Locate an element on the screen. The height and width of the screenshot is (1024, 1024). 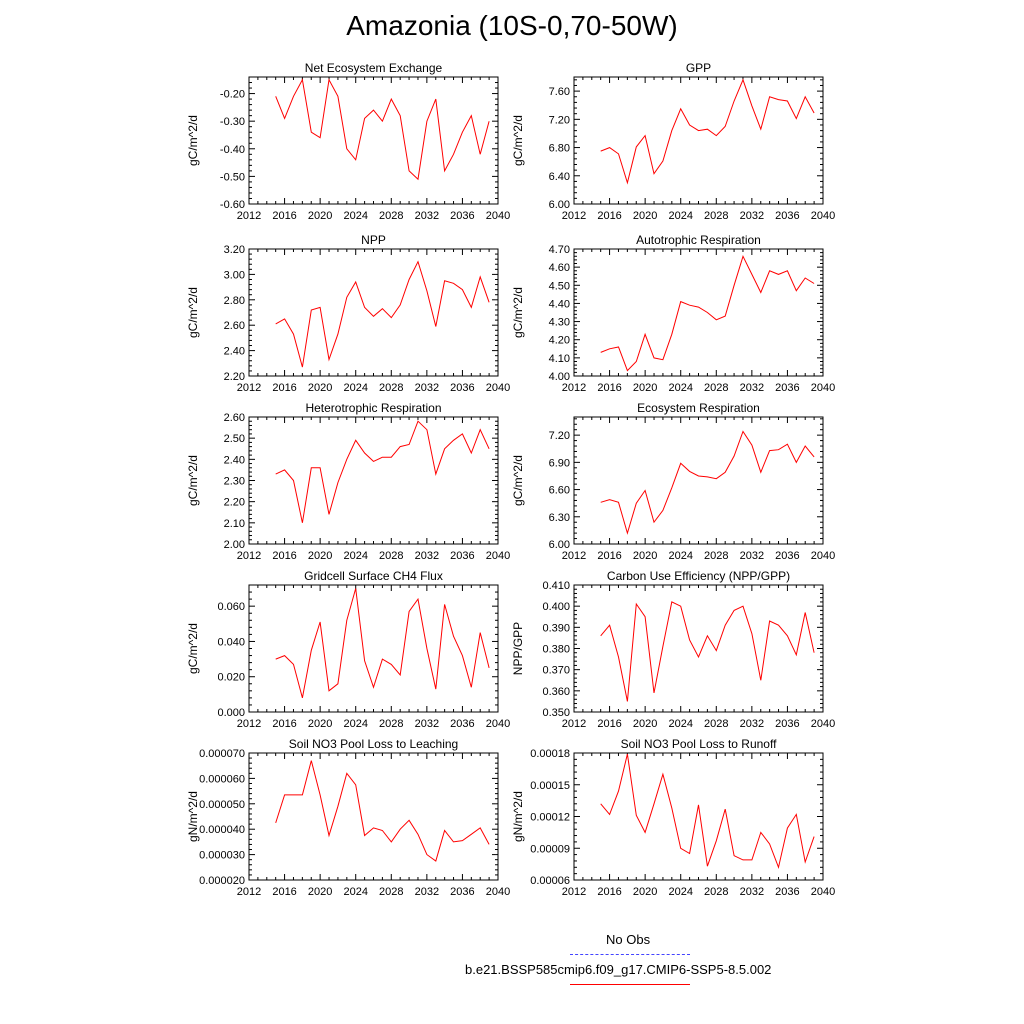
y-tick-label: 2.20 is located at coordinates (234, 503).